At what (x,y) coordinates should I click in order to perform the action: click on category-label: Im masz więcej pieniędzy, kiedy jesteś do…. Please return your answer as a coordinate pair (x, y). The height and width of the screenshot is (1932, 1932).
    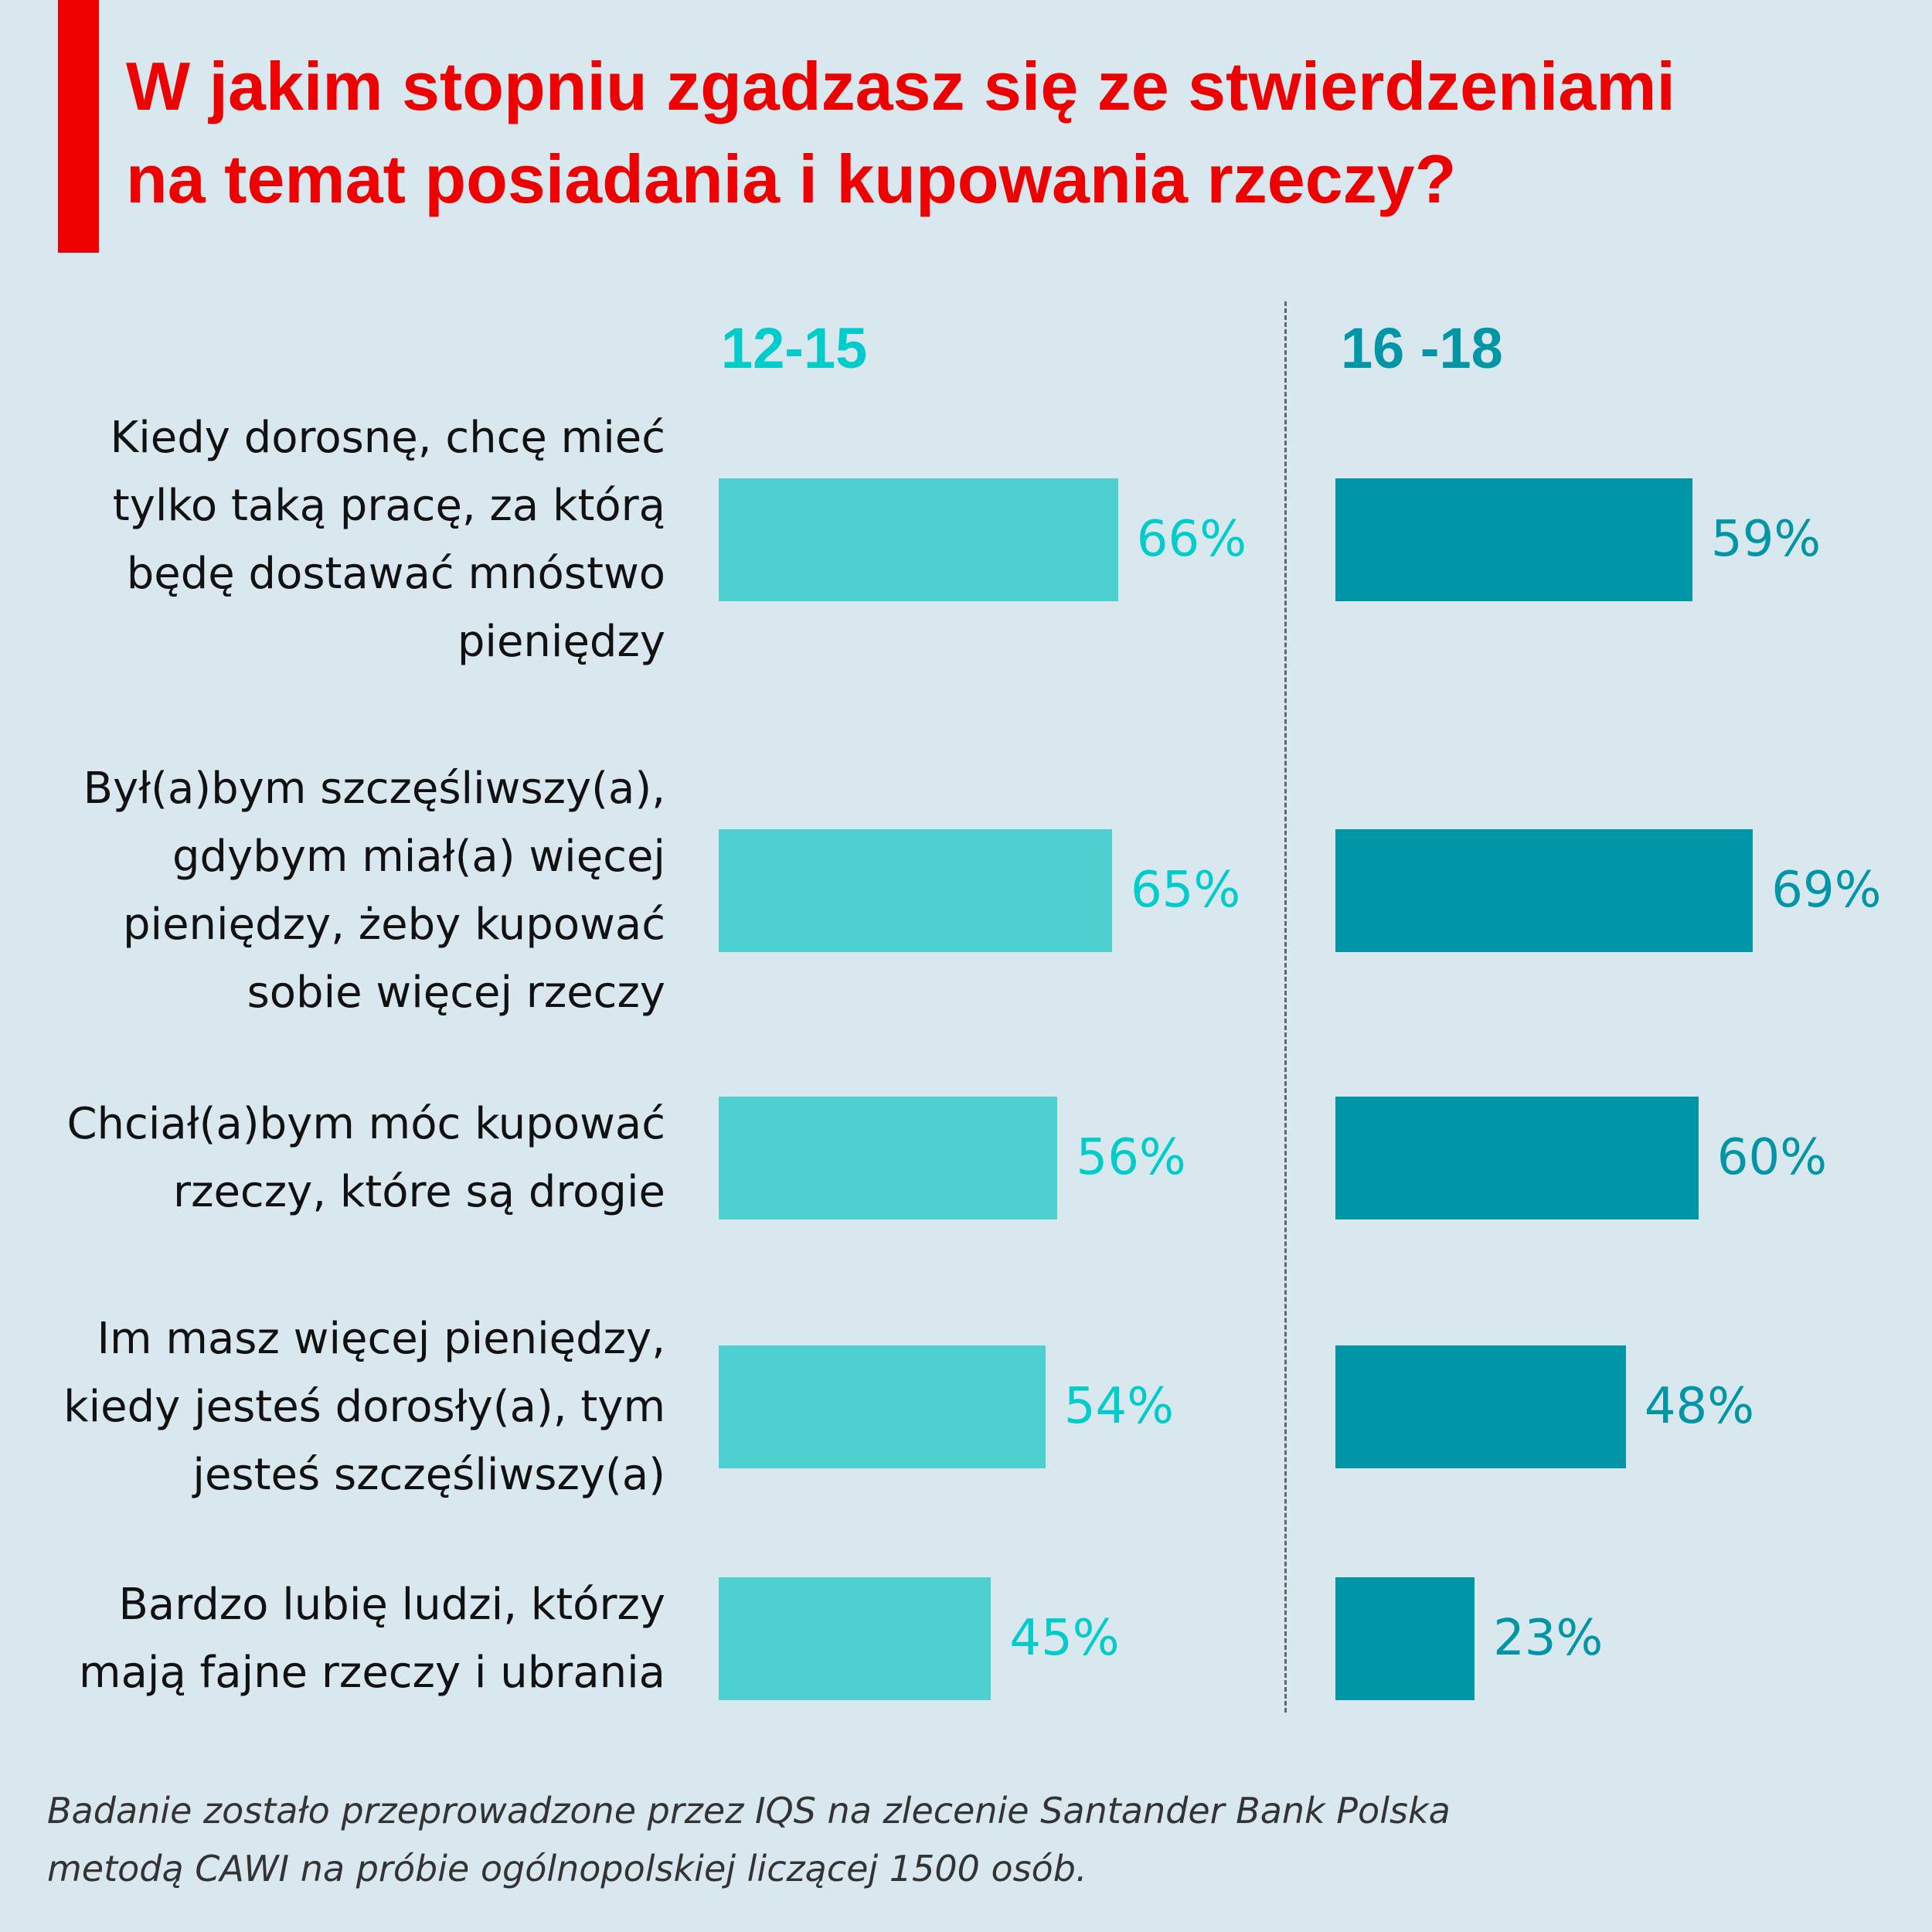
    Looking at the image, I should click on (333, 1407).